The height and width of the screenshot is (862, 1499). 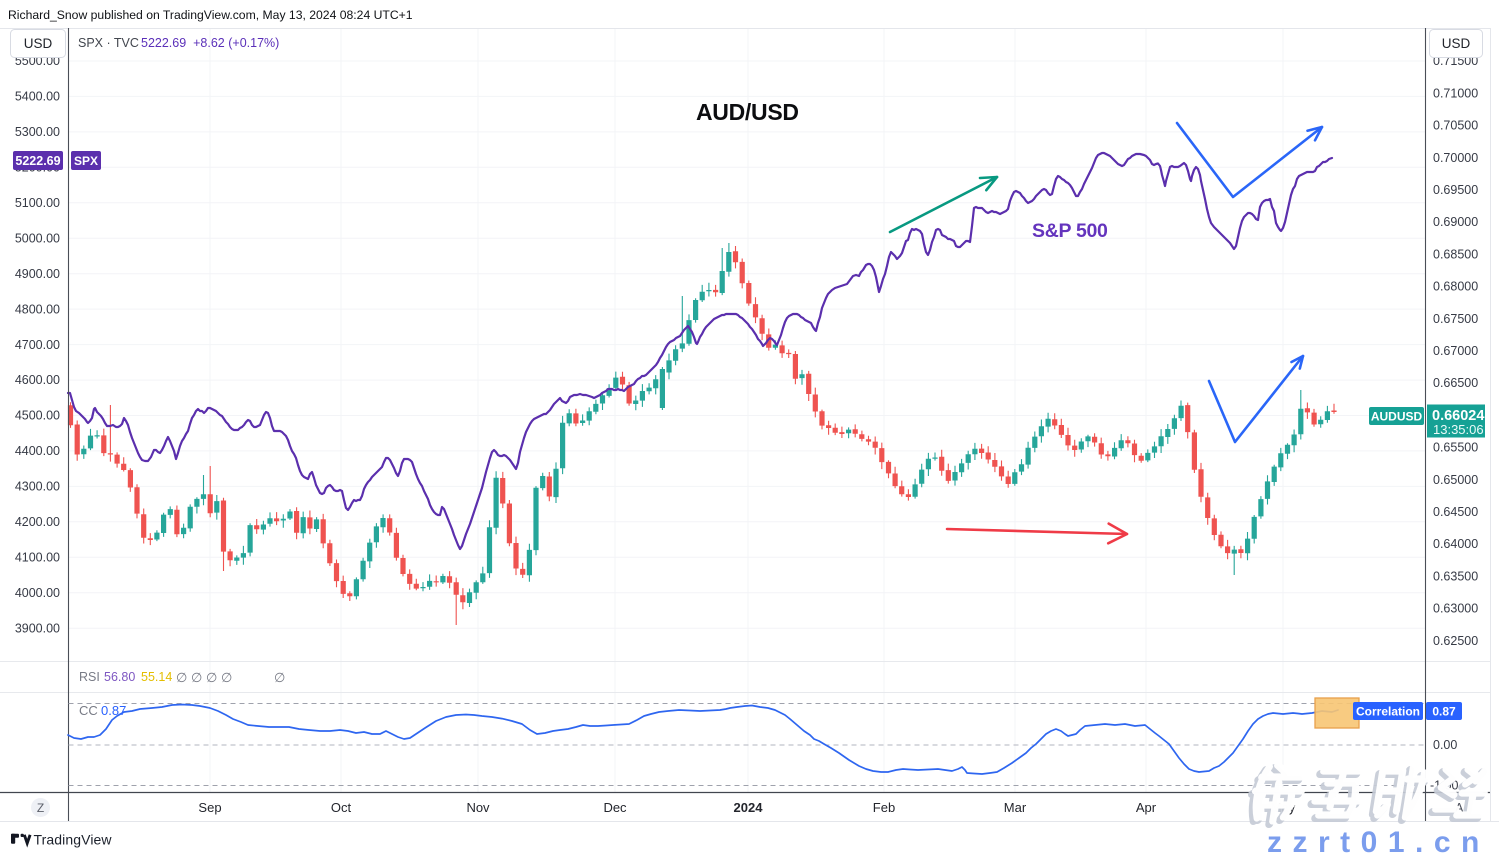 I want to click on svg-text: RSI, so click(x=89, y=677).